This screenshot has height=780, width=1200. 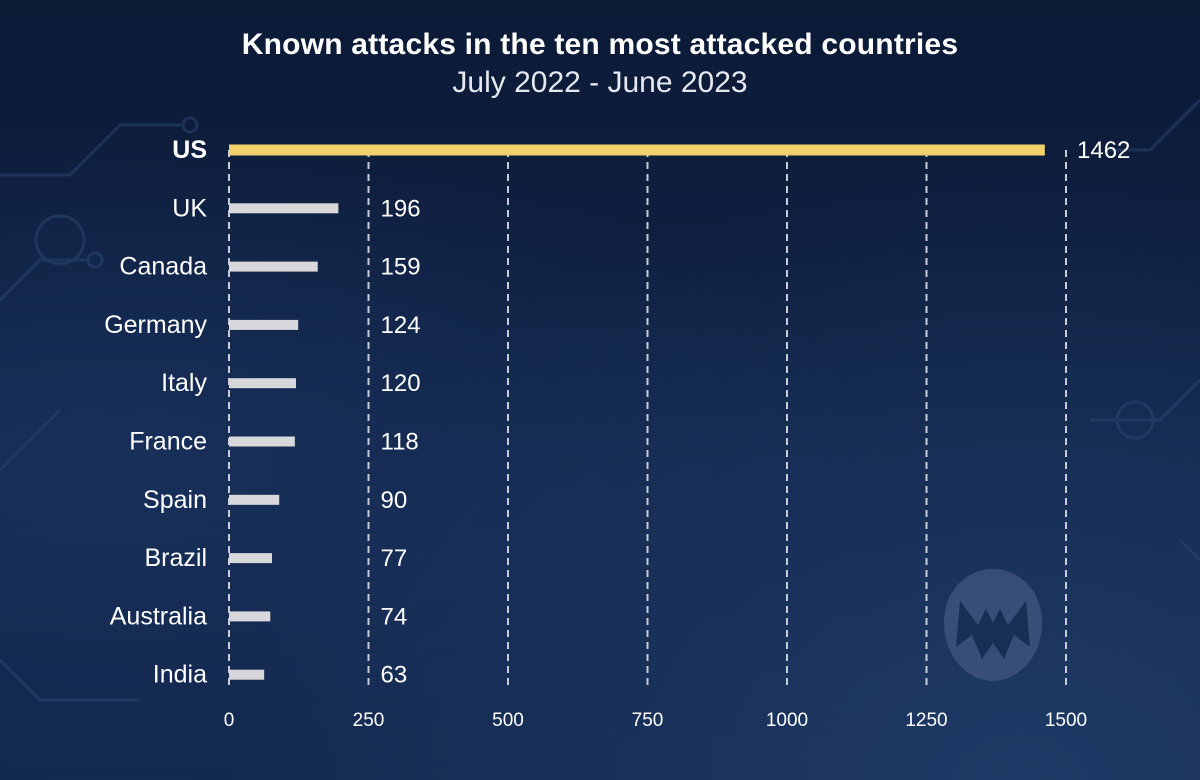 What do you see at coordinates (1066, 720) in the screenshot?
I see `x-tick-label: 1500` at bounding box center [1066, 720].